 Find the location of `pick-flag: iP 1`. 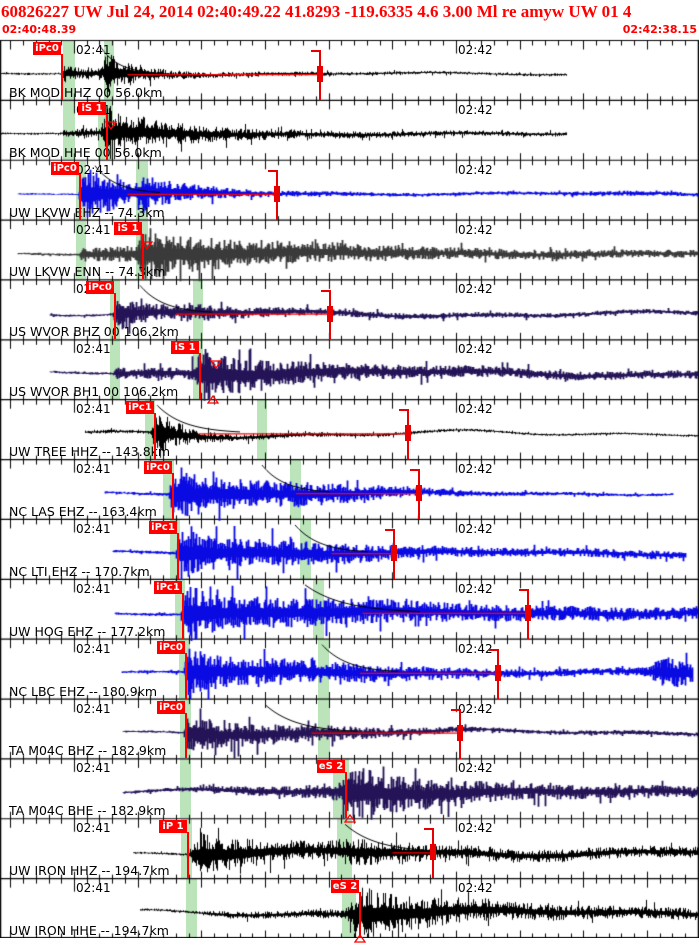

pick-flag: iP 1 is located at coordinates (173, 827).